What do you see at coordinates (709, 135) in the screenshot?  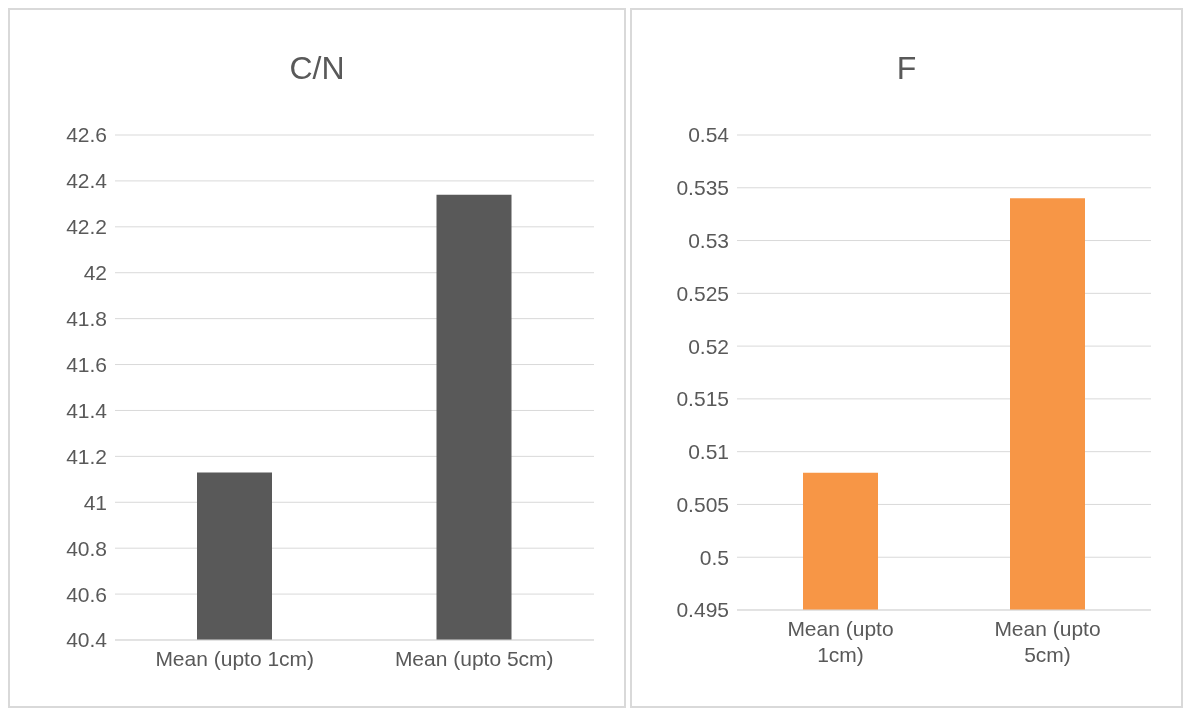 I see `y-tick-label: 0.54` at bounding box center [709, 135].